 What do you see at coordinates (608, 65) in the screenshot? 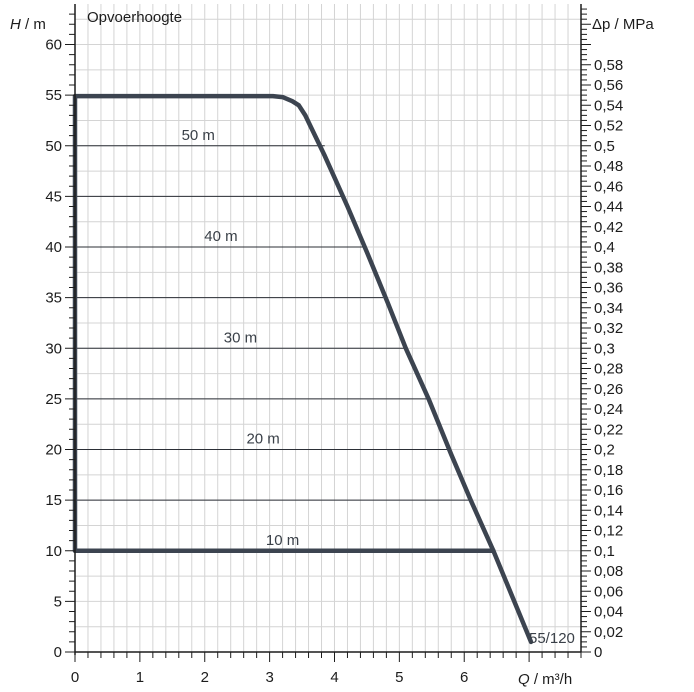
I see `y2-tick-label: 0,58` at bounding box center [608, 65].